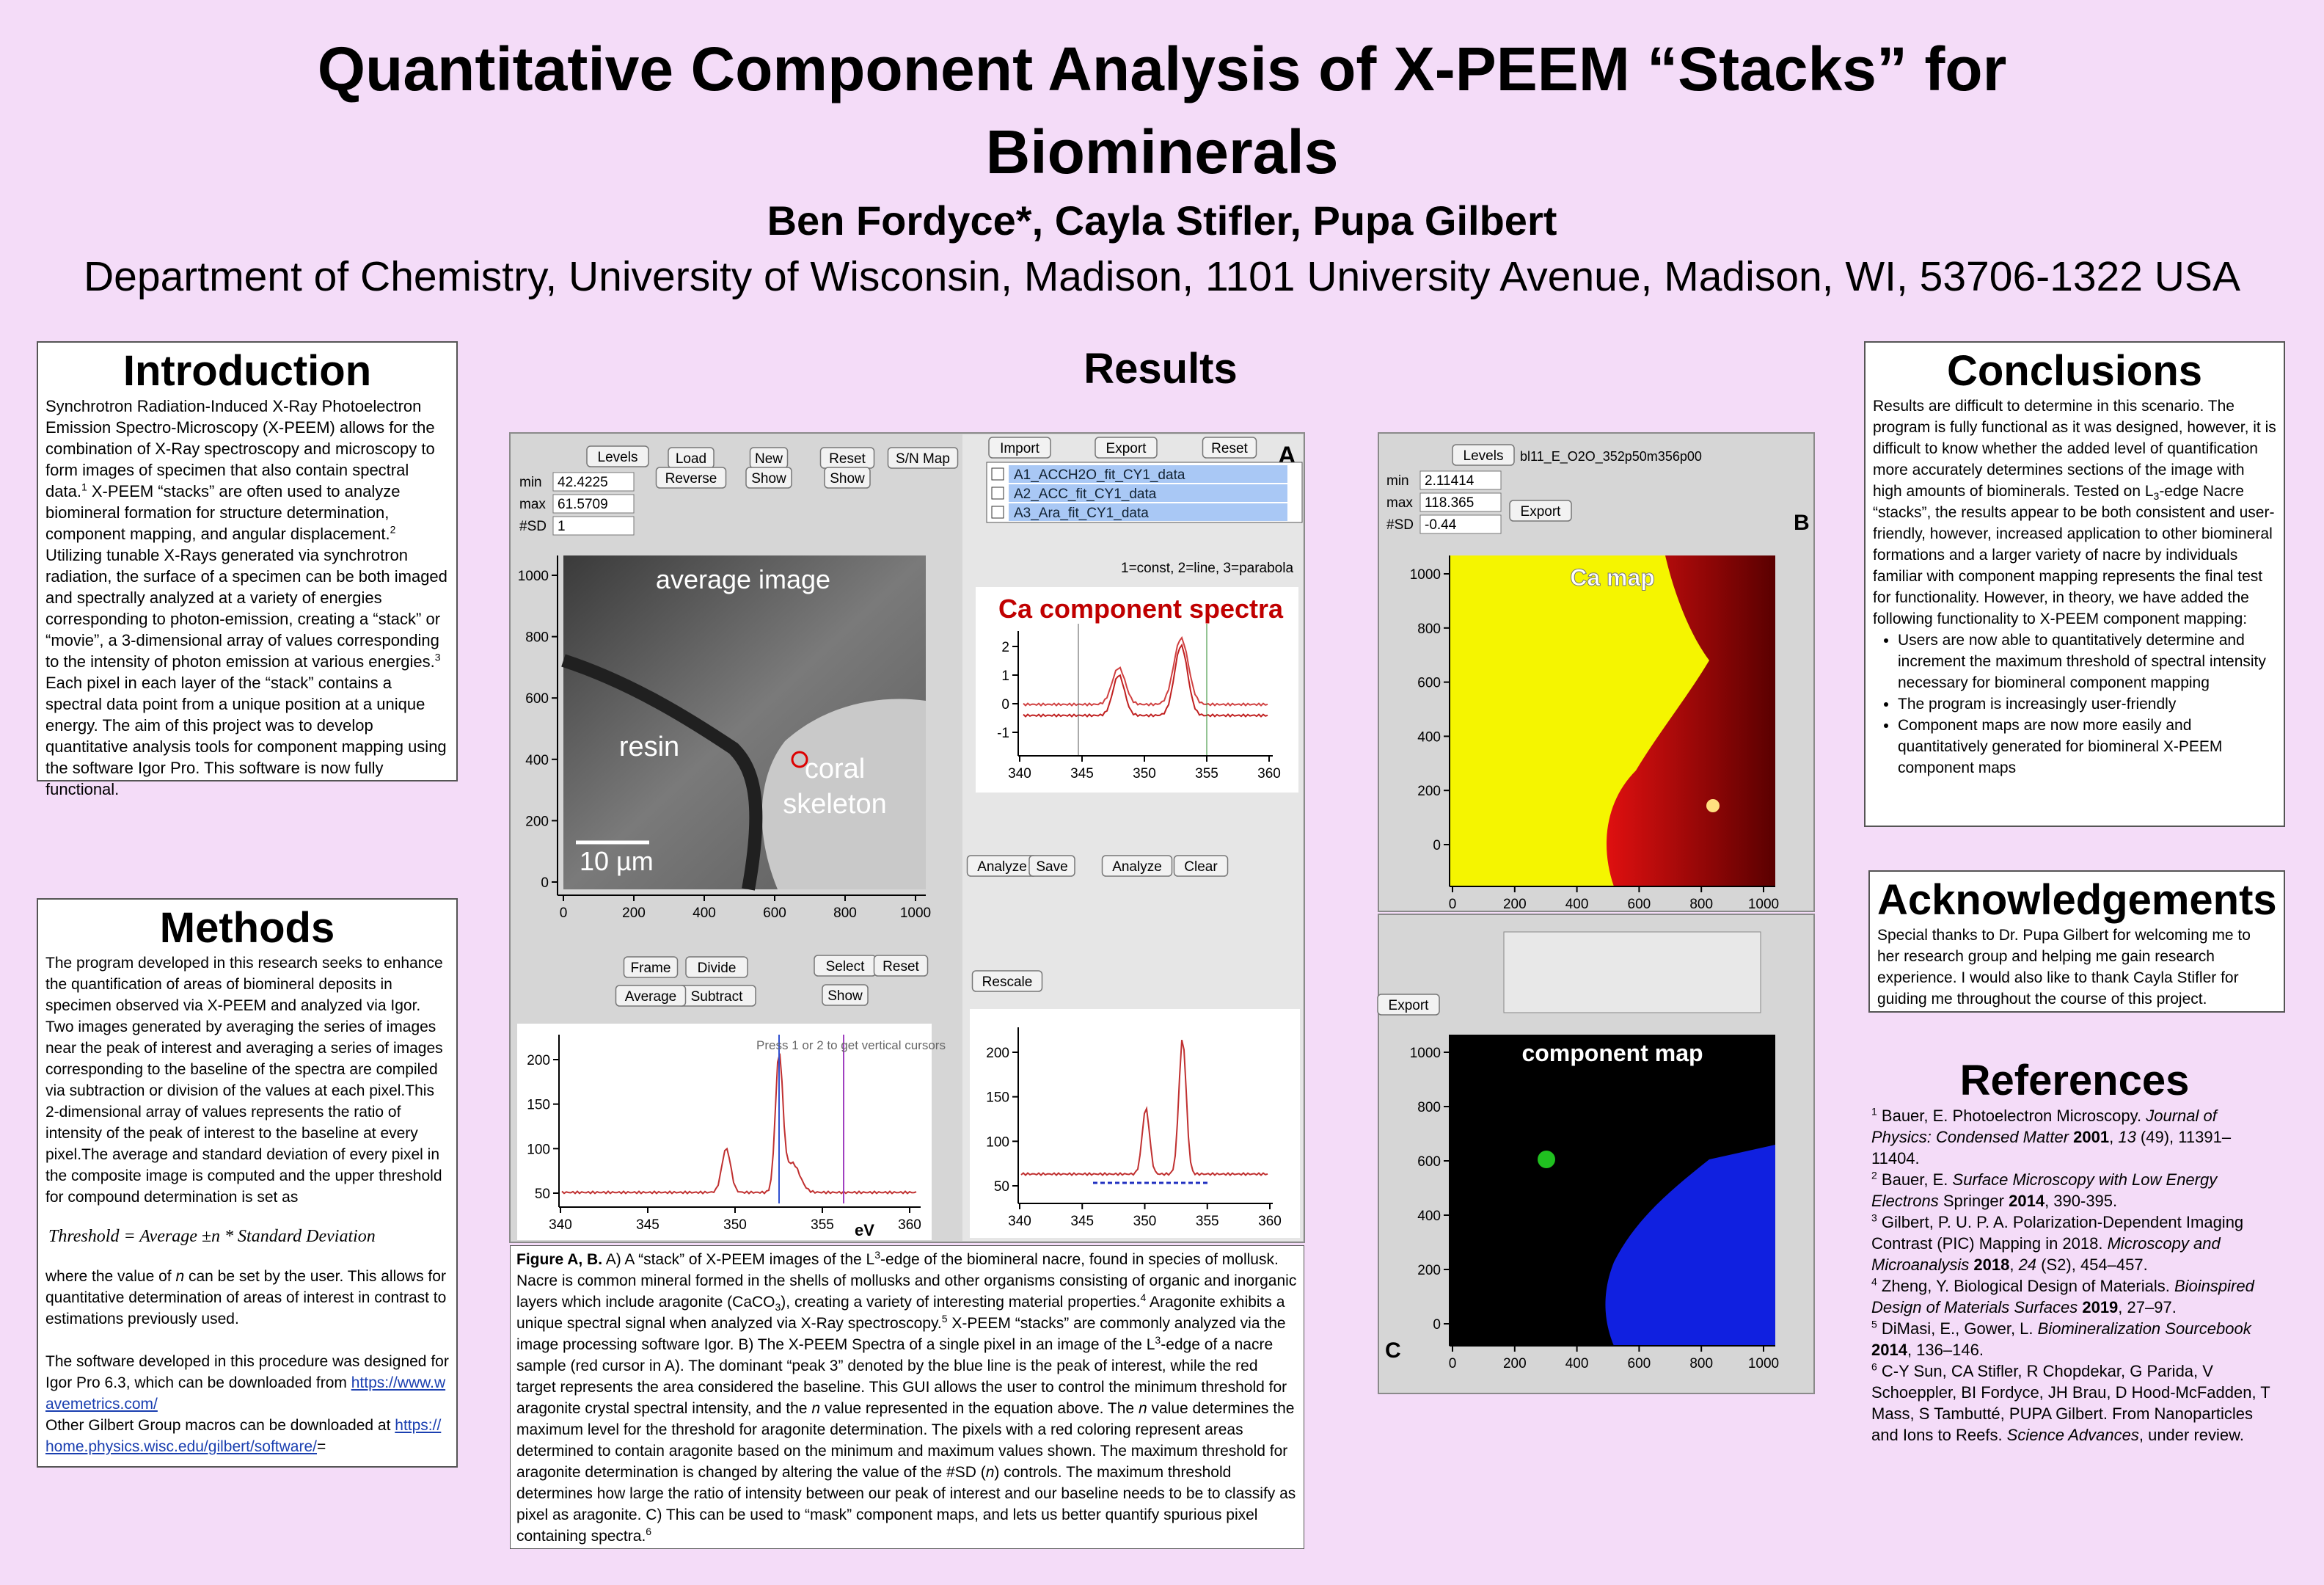 This screenshot has width=2324, height=1585. I want to click on text-run: (49), 11391–11404., so click(2051, 1147).